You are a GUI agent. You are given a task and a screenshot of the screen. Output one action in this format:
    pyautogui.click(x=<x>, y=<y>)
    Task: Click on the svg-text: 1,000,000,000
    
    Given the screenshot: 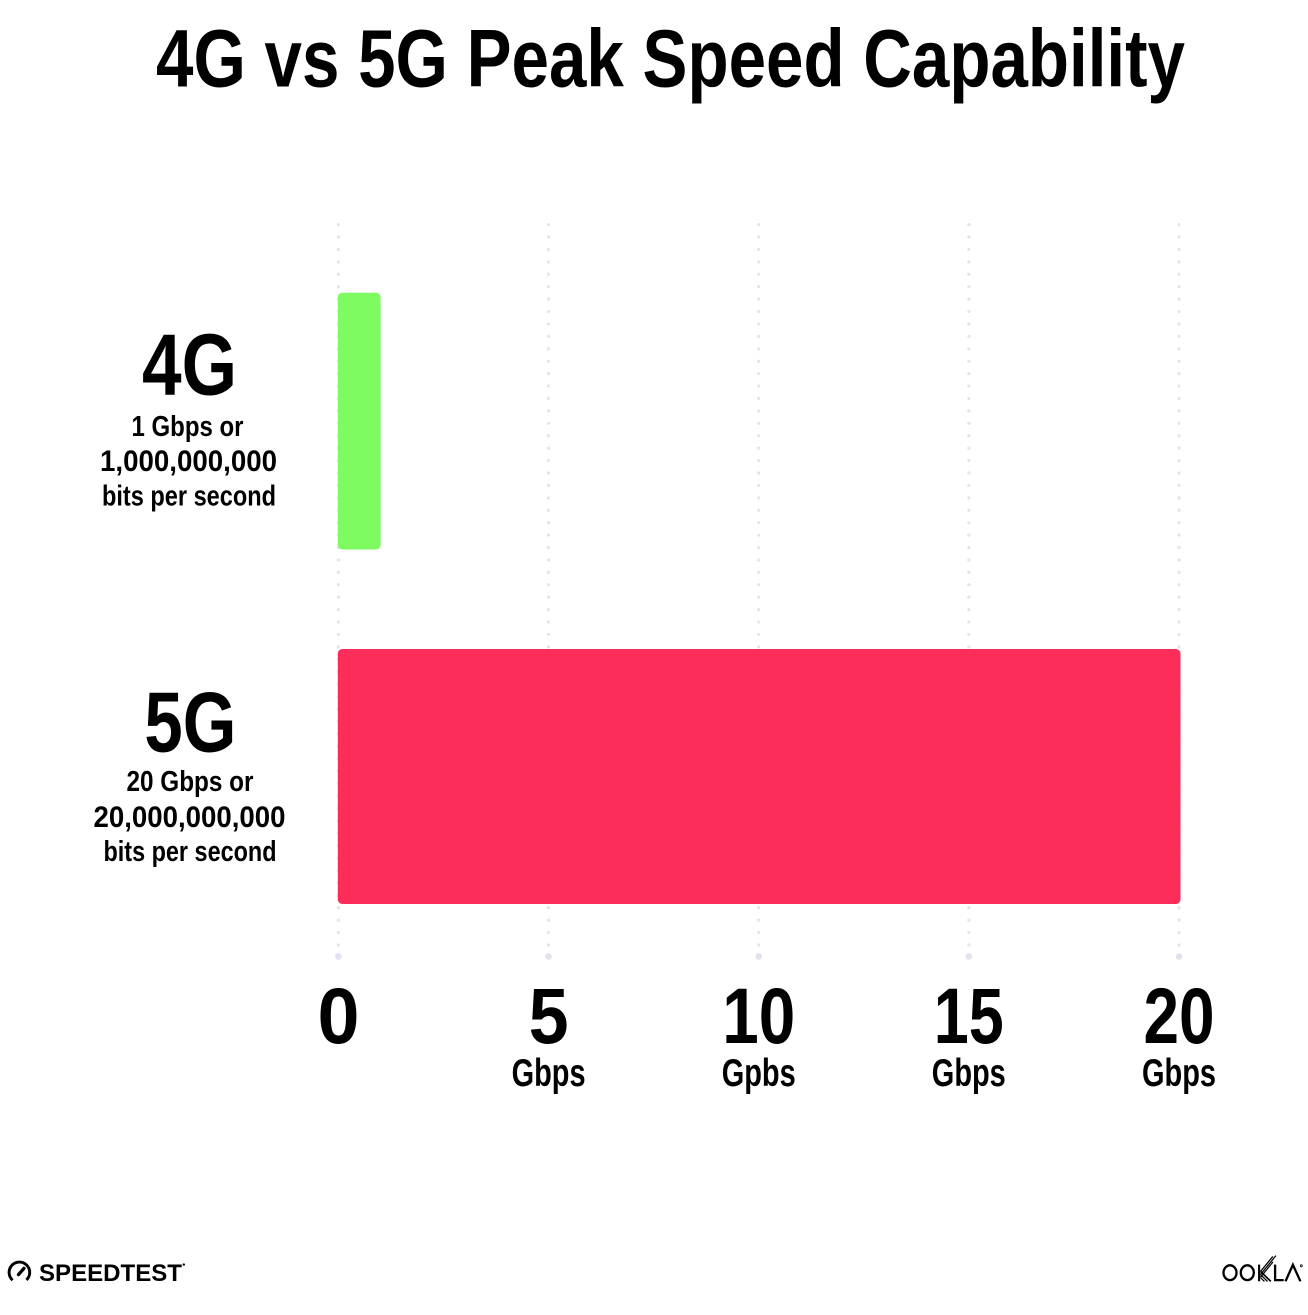 What is the action you would take?
    pyautogui.click(x=188, y=461)
    